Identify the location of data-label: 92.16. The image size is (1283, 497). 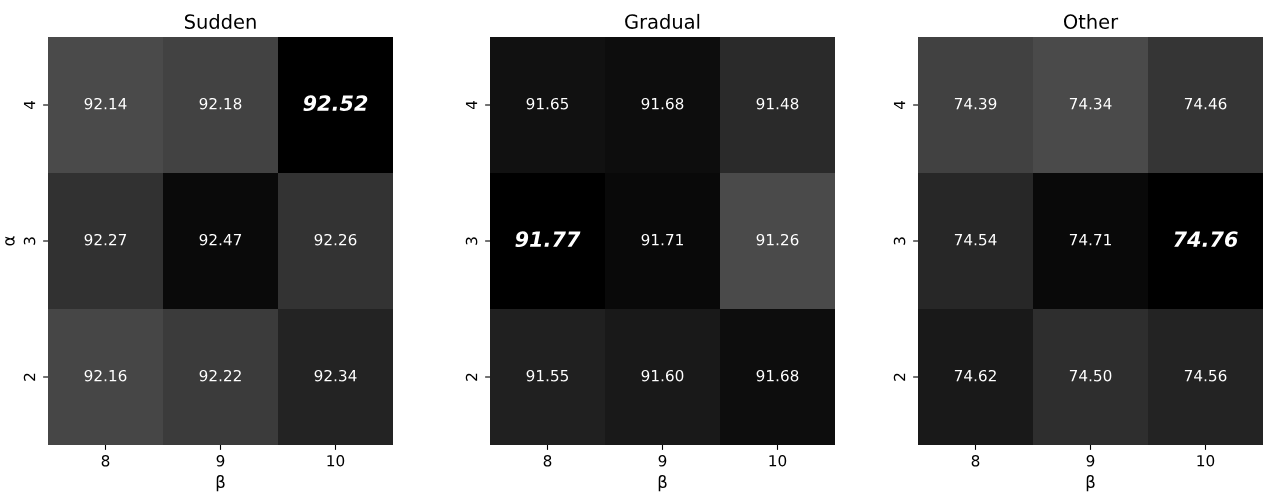
(105, 375).